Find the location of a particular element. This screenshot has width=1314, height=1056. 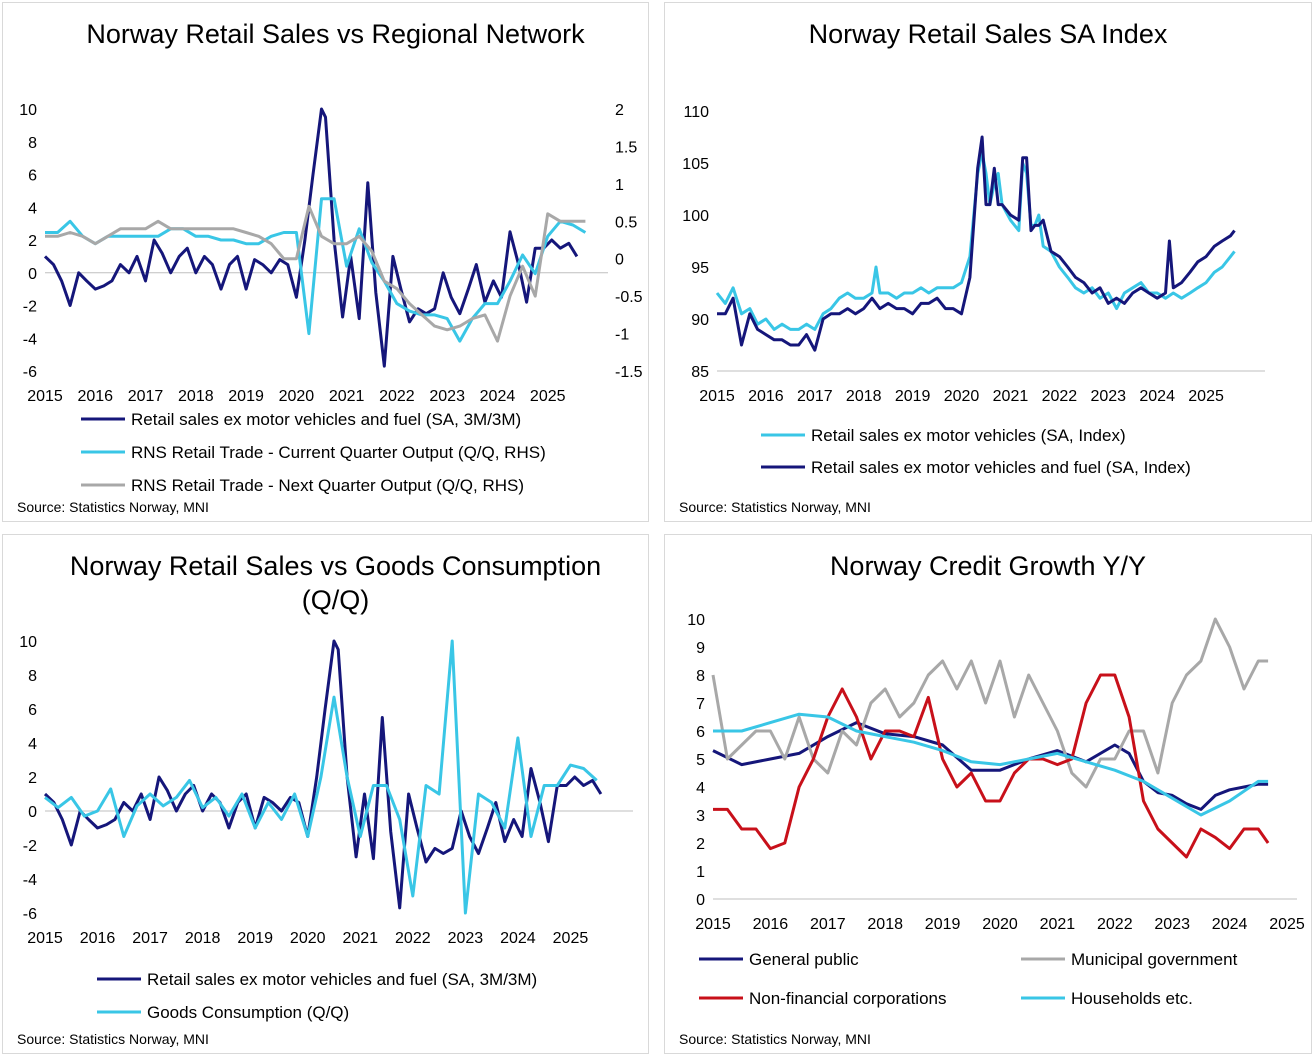

chart-title: Norway Retail Sales vs Regional Network is located at coordinates (335, 34).